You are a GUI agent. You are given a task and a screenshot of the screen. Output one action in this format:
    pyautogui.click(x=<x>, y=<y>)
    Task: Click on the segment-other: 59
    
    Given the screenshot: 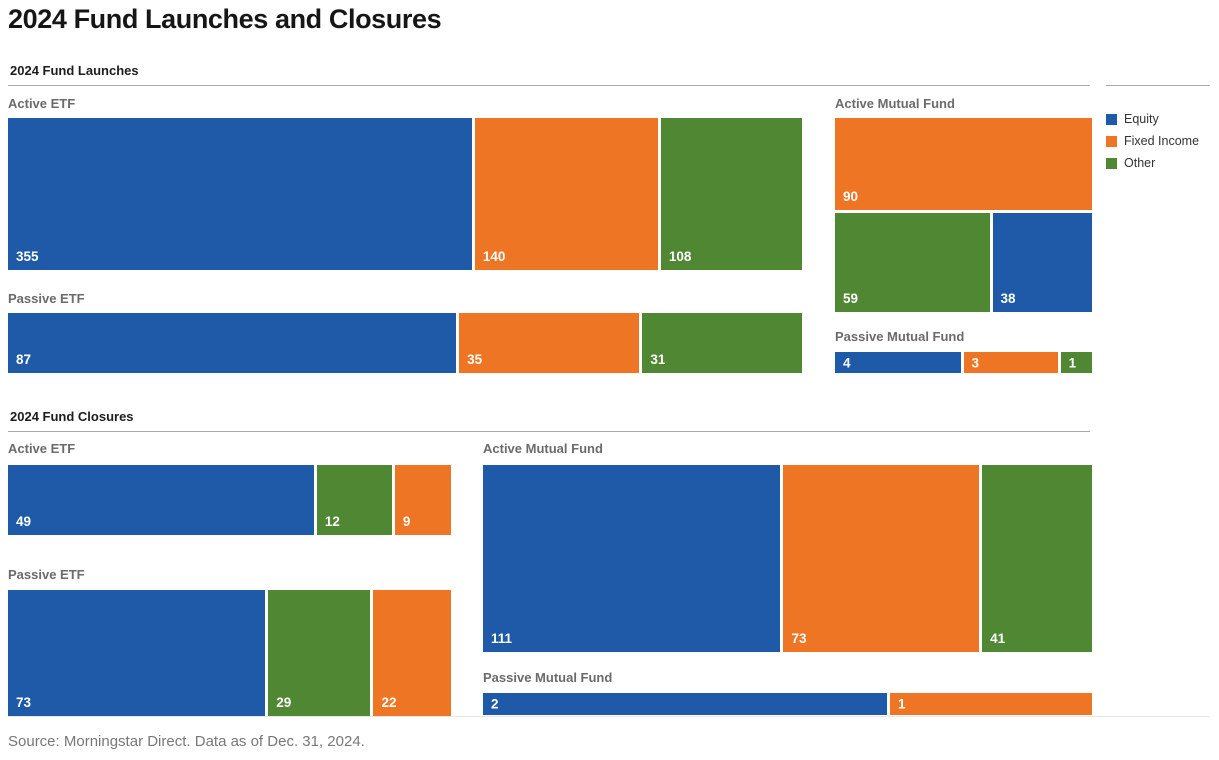 What is the action you would take?
    pyautogui.click(x=912, y=262)
    